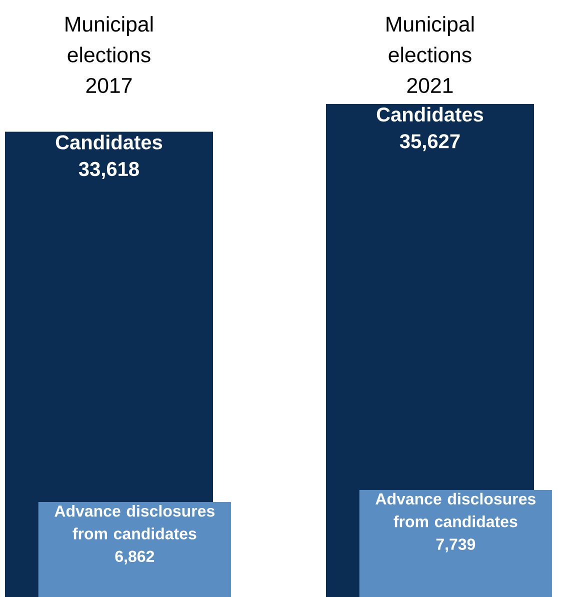  What do you see at coordinates (108, 170) in the screenshot?
I see `data-label: 33,618` at bounding box center [108, 170].